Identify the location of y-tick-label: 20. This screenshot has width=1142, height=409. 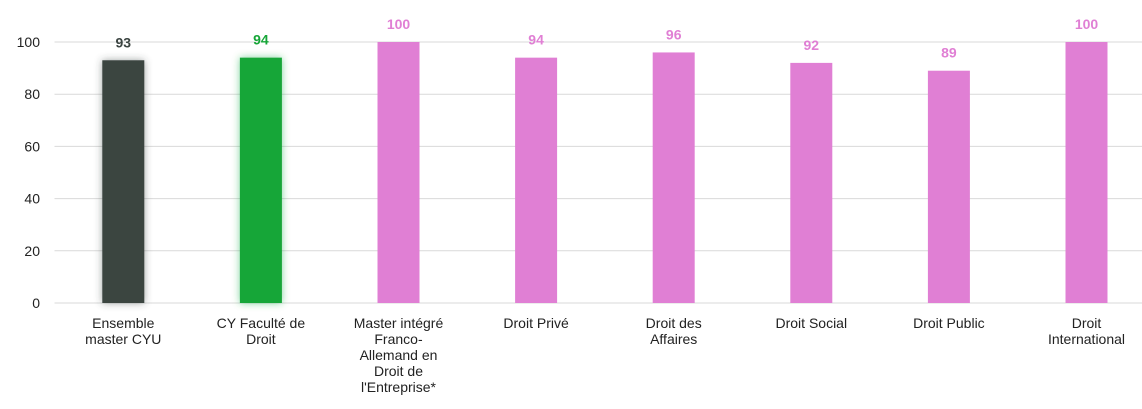
(32, 251).